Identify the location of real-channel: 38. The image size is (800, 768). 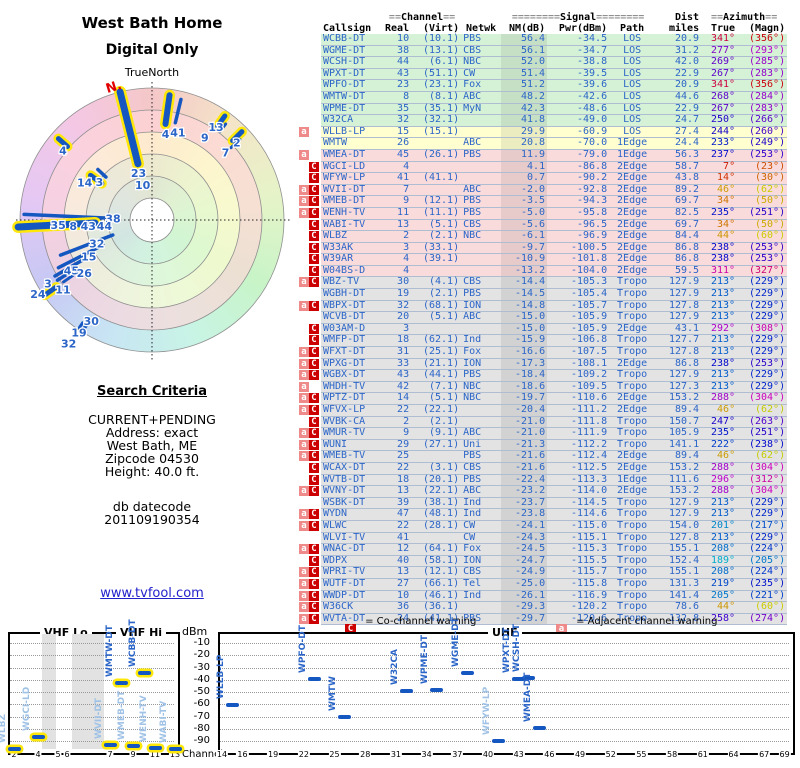
(397, 51).